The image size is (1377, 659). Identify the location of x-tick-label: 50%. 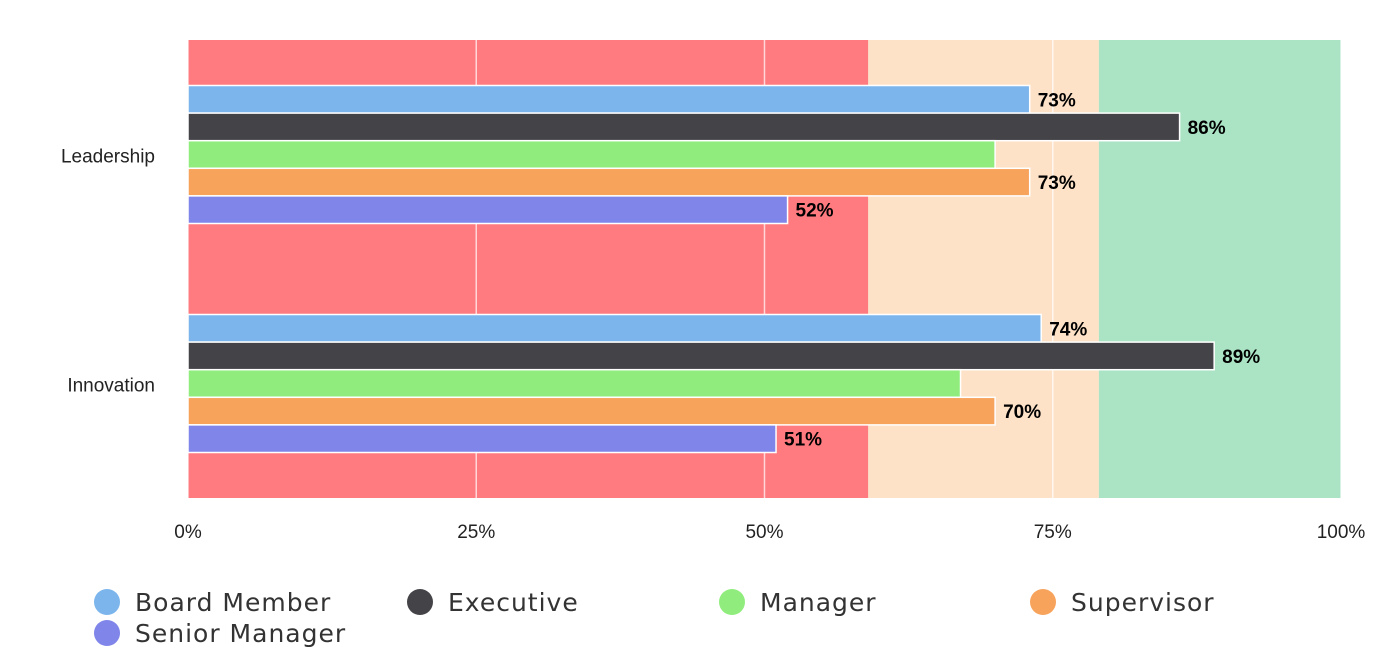
(764, 532).